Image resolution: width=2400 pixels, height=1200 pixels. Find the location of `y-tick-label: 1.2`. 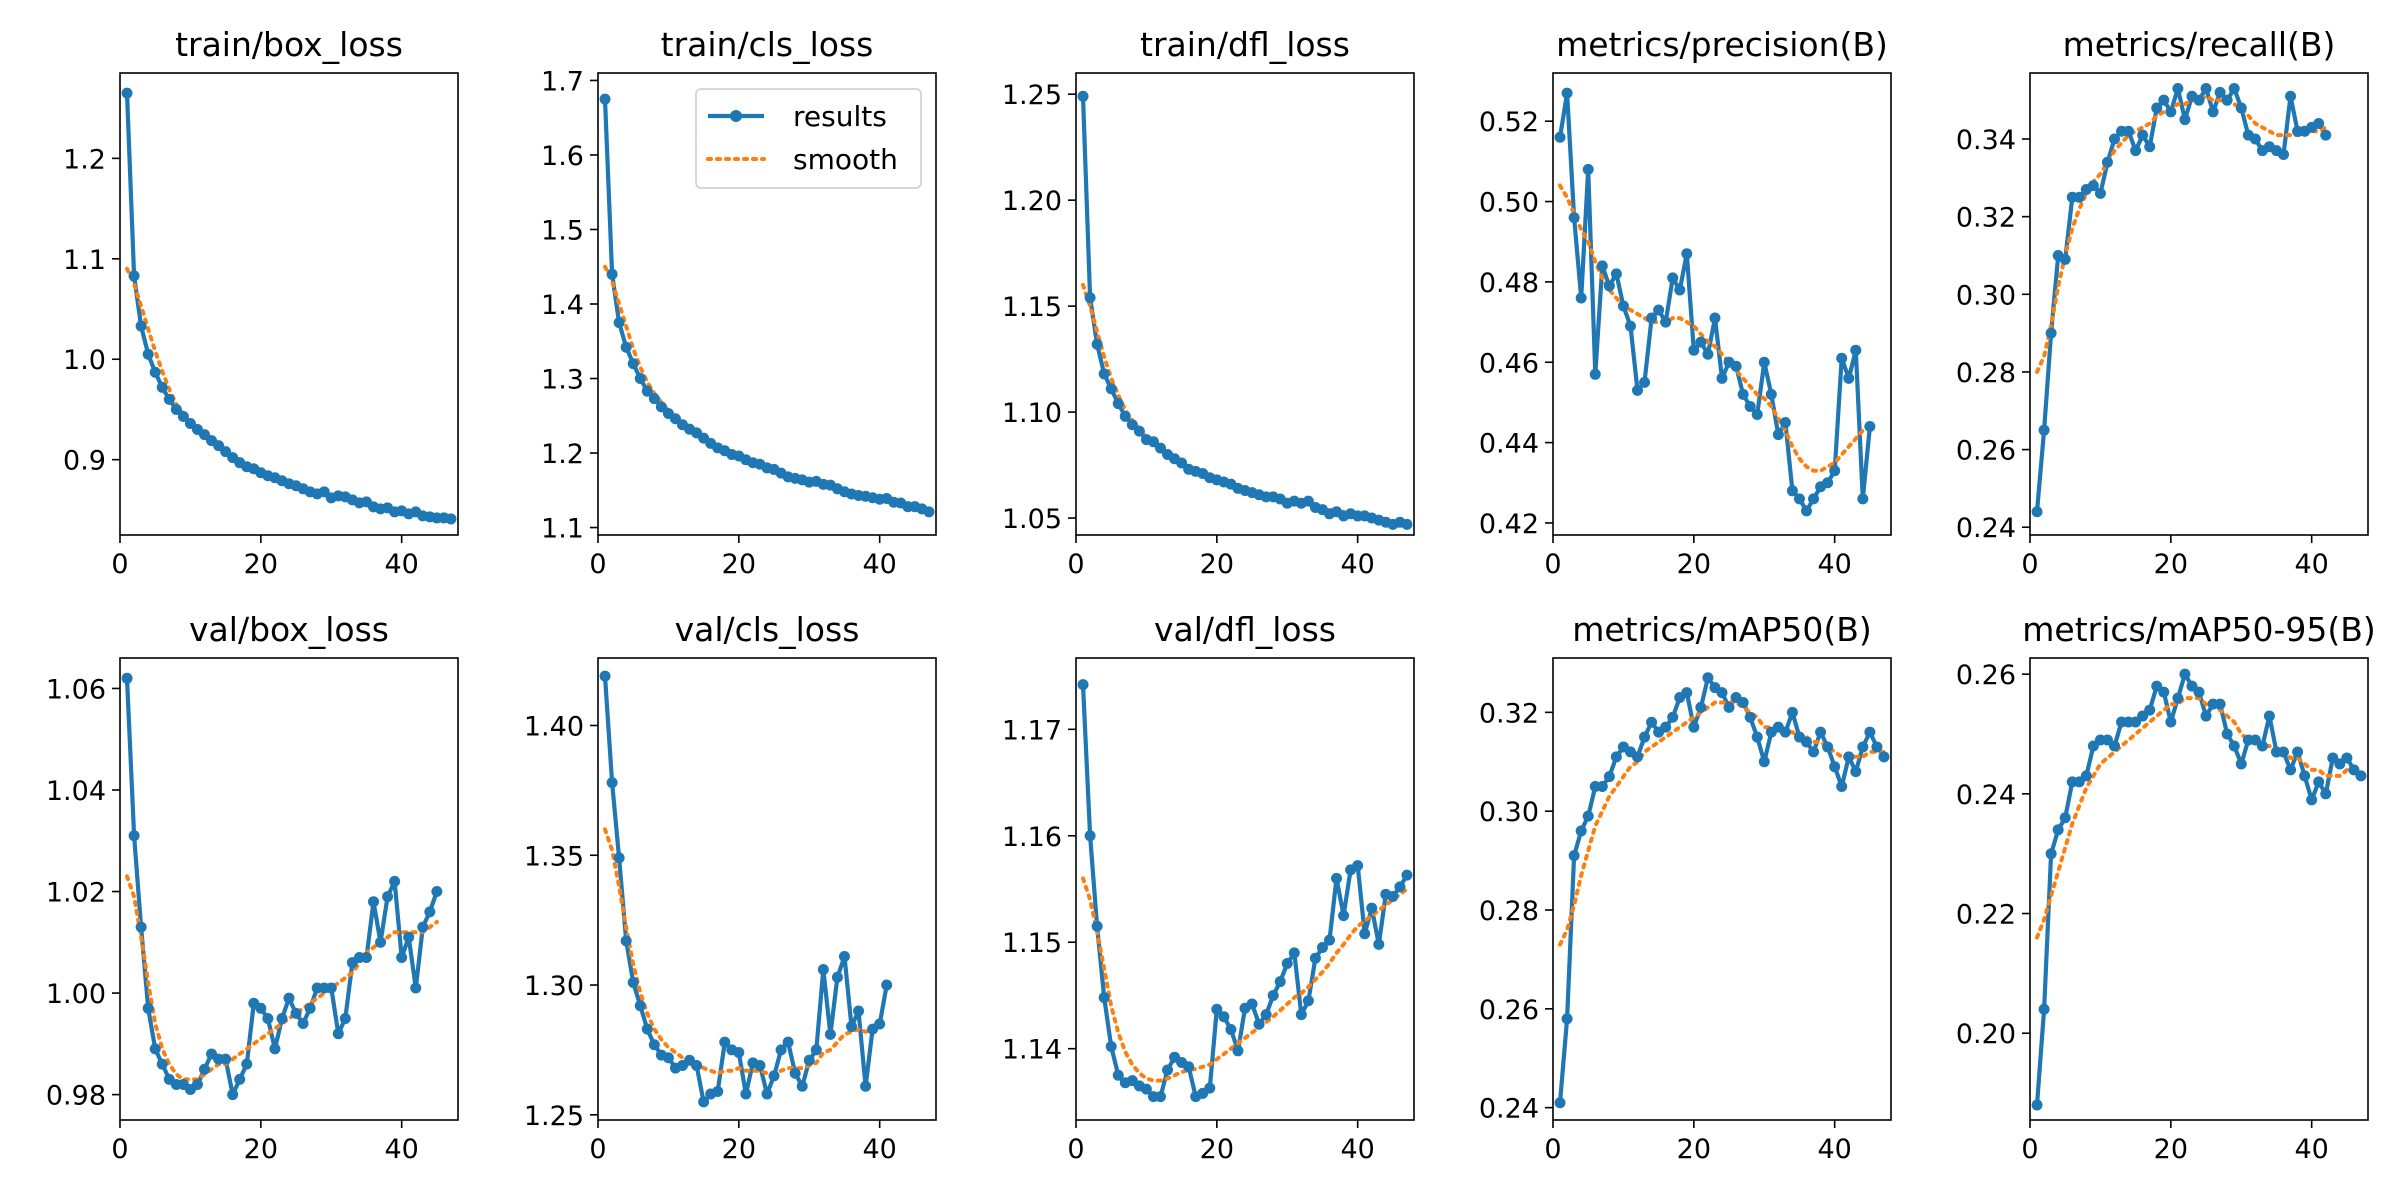

y-tick-label: 1.2 is located at coordinates (84, 159).